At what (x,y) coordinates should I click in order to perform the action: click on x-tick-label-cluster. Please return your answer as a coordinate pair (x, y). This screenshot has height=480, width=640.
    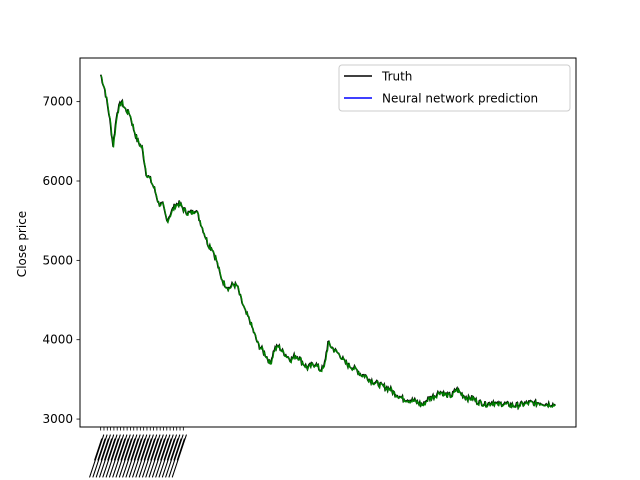
    Looking at the image, I should click on (138, 456).